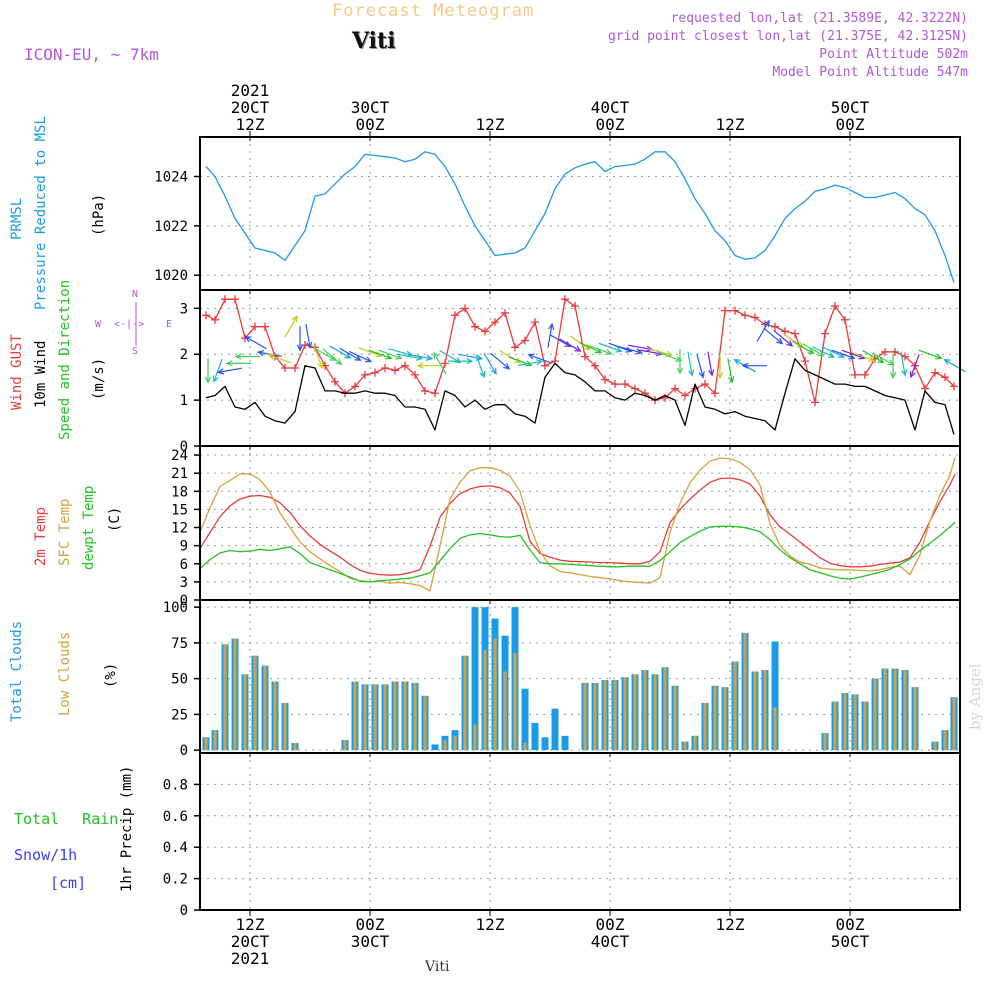 The image size is (1000, 1000). Describe the element at coordinates (179, 644) in the screenshot. I see `y-tick-label: 75` at that location.